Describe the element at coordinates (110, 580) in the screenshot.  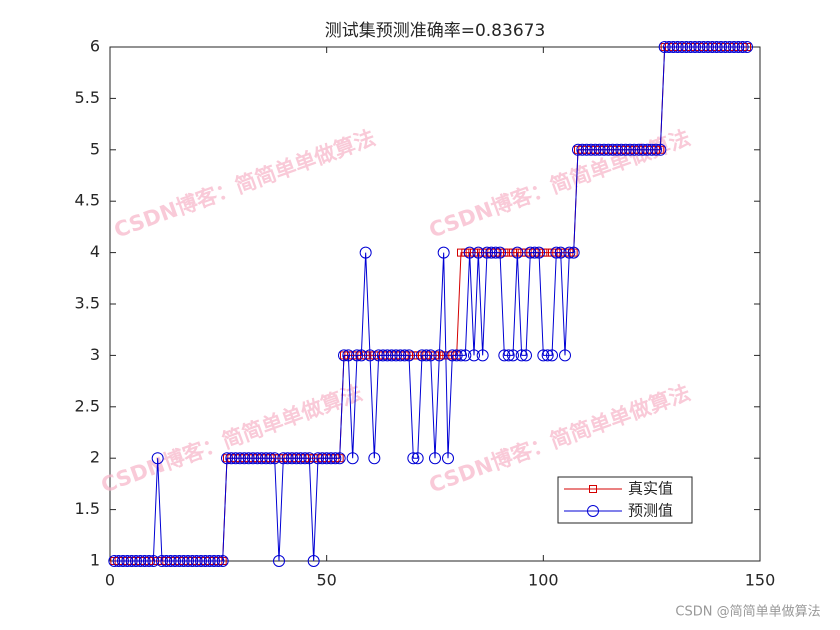
I see `x-tick-label: 0` at that location.